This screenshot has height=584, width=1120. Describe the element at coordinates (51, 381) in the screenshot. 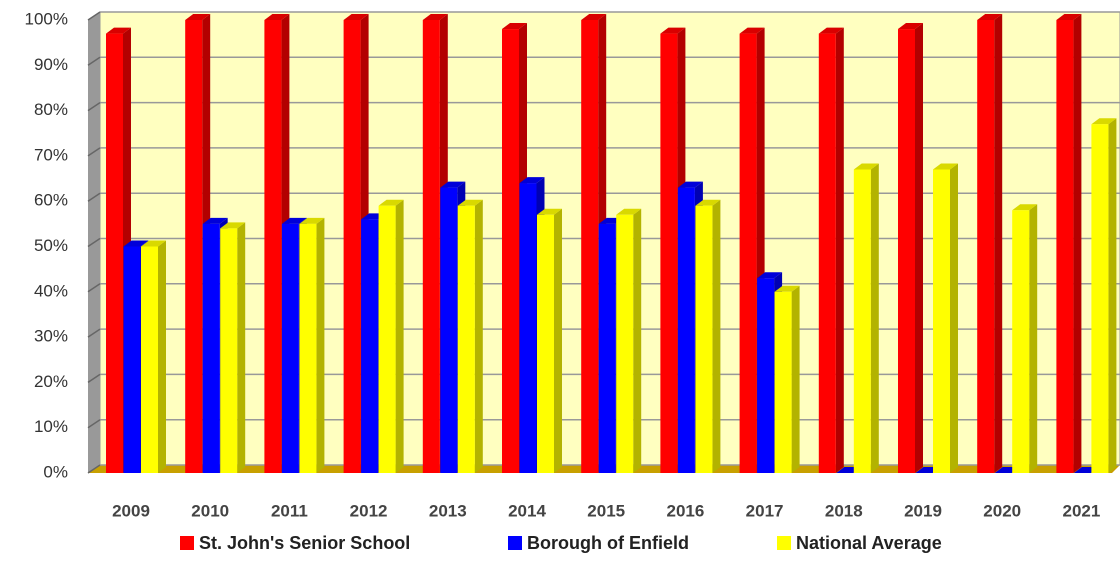

I see `y-tick-label: 20%` at that location.